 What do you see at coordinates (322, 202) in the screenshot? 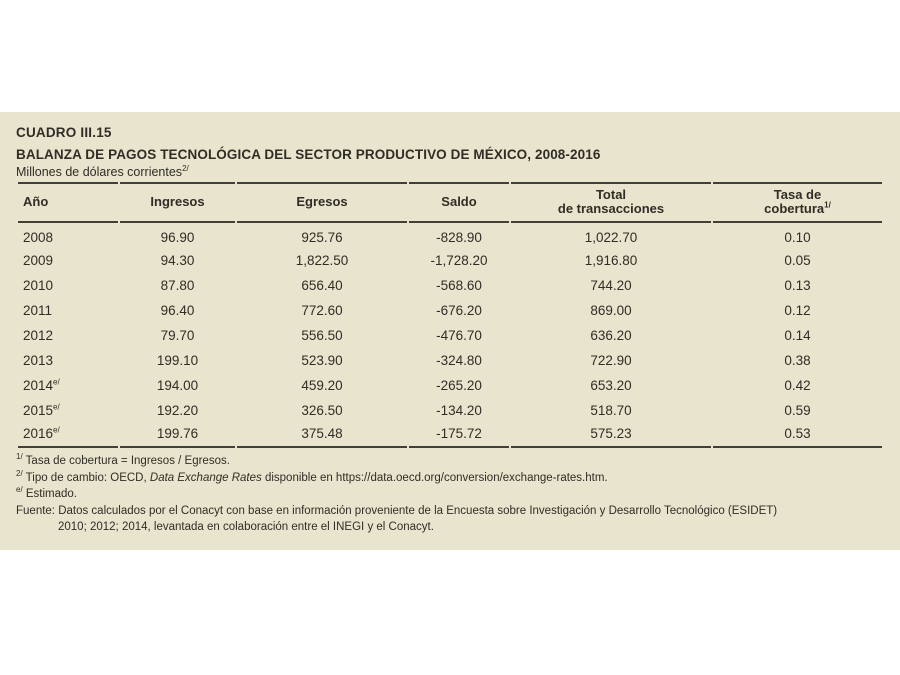
I see `column-header-egresos: Egresos` at bounding box center [322, 202].